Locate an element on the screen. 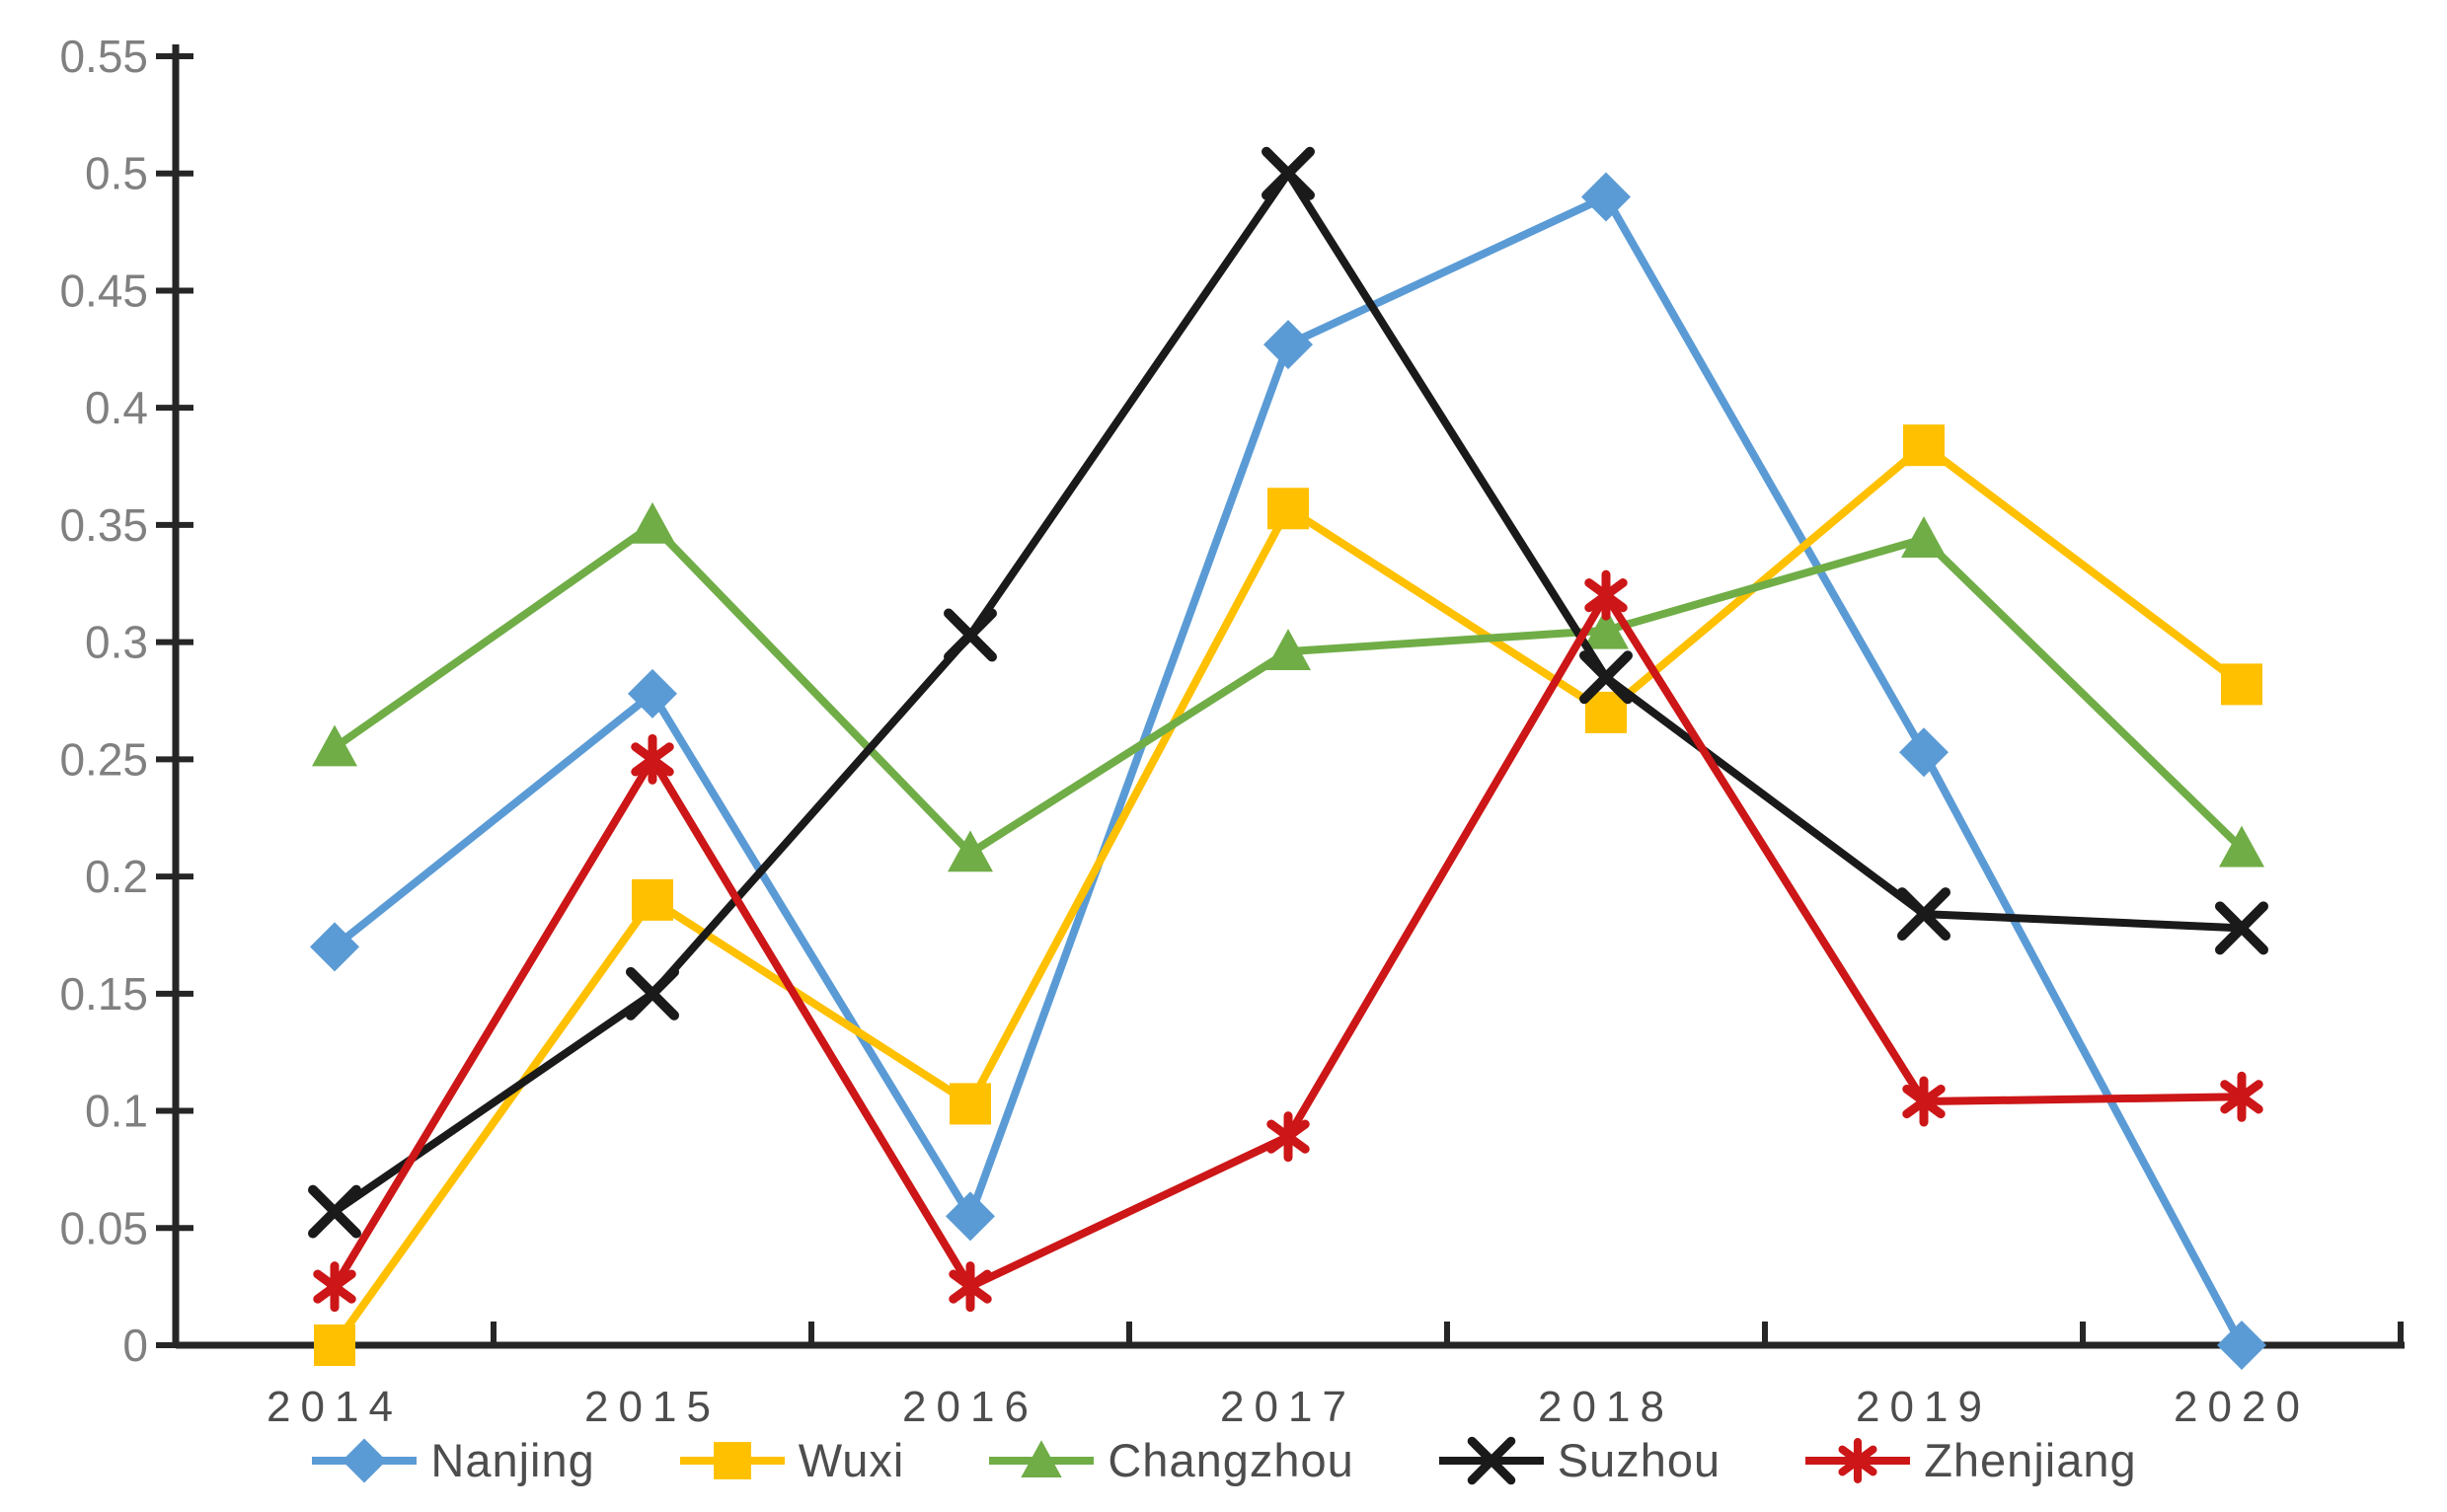 The height and width of the screenshot is (1512, 2447). x-tick-label: 2016 is located at coordinates (970, 1407).